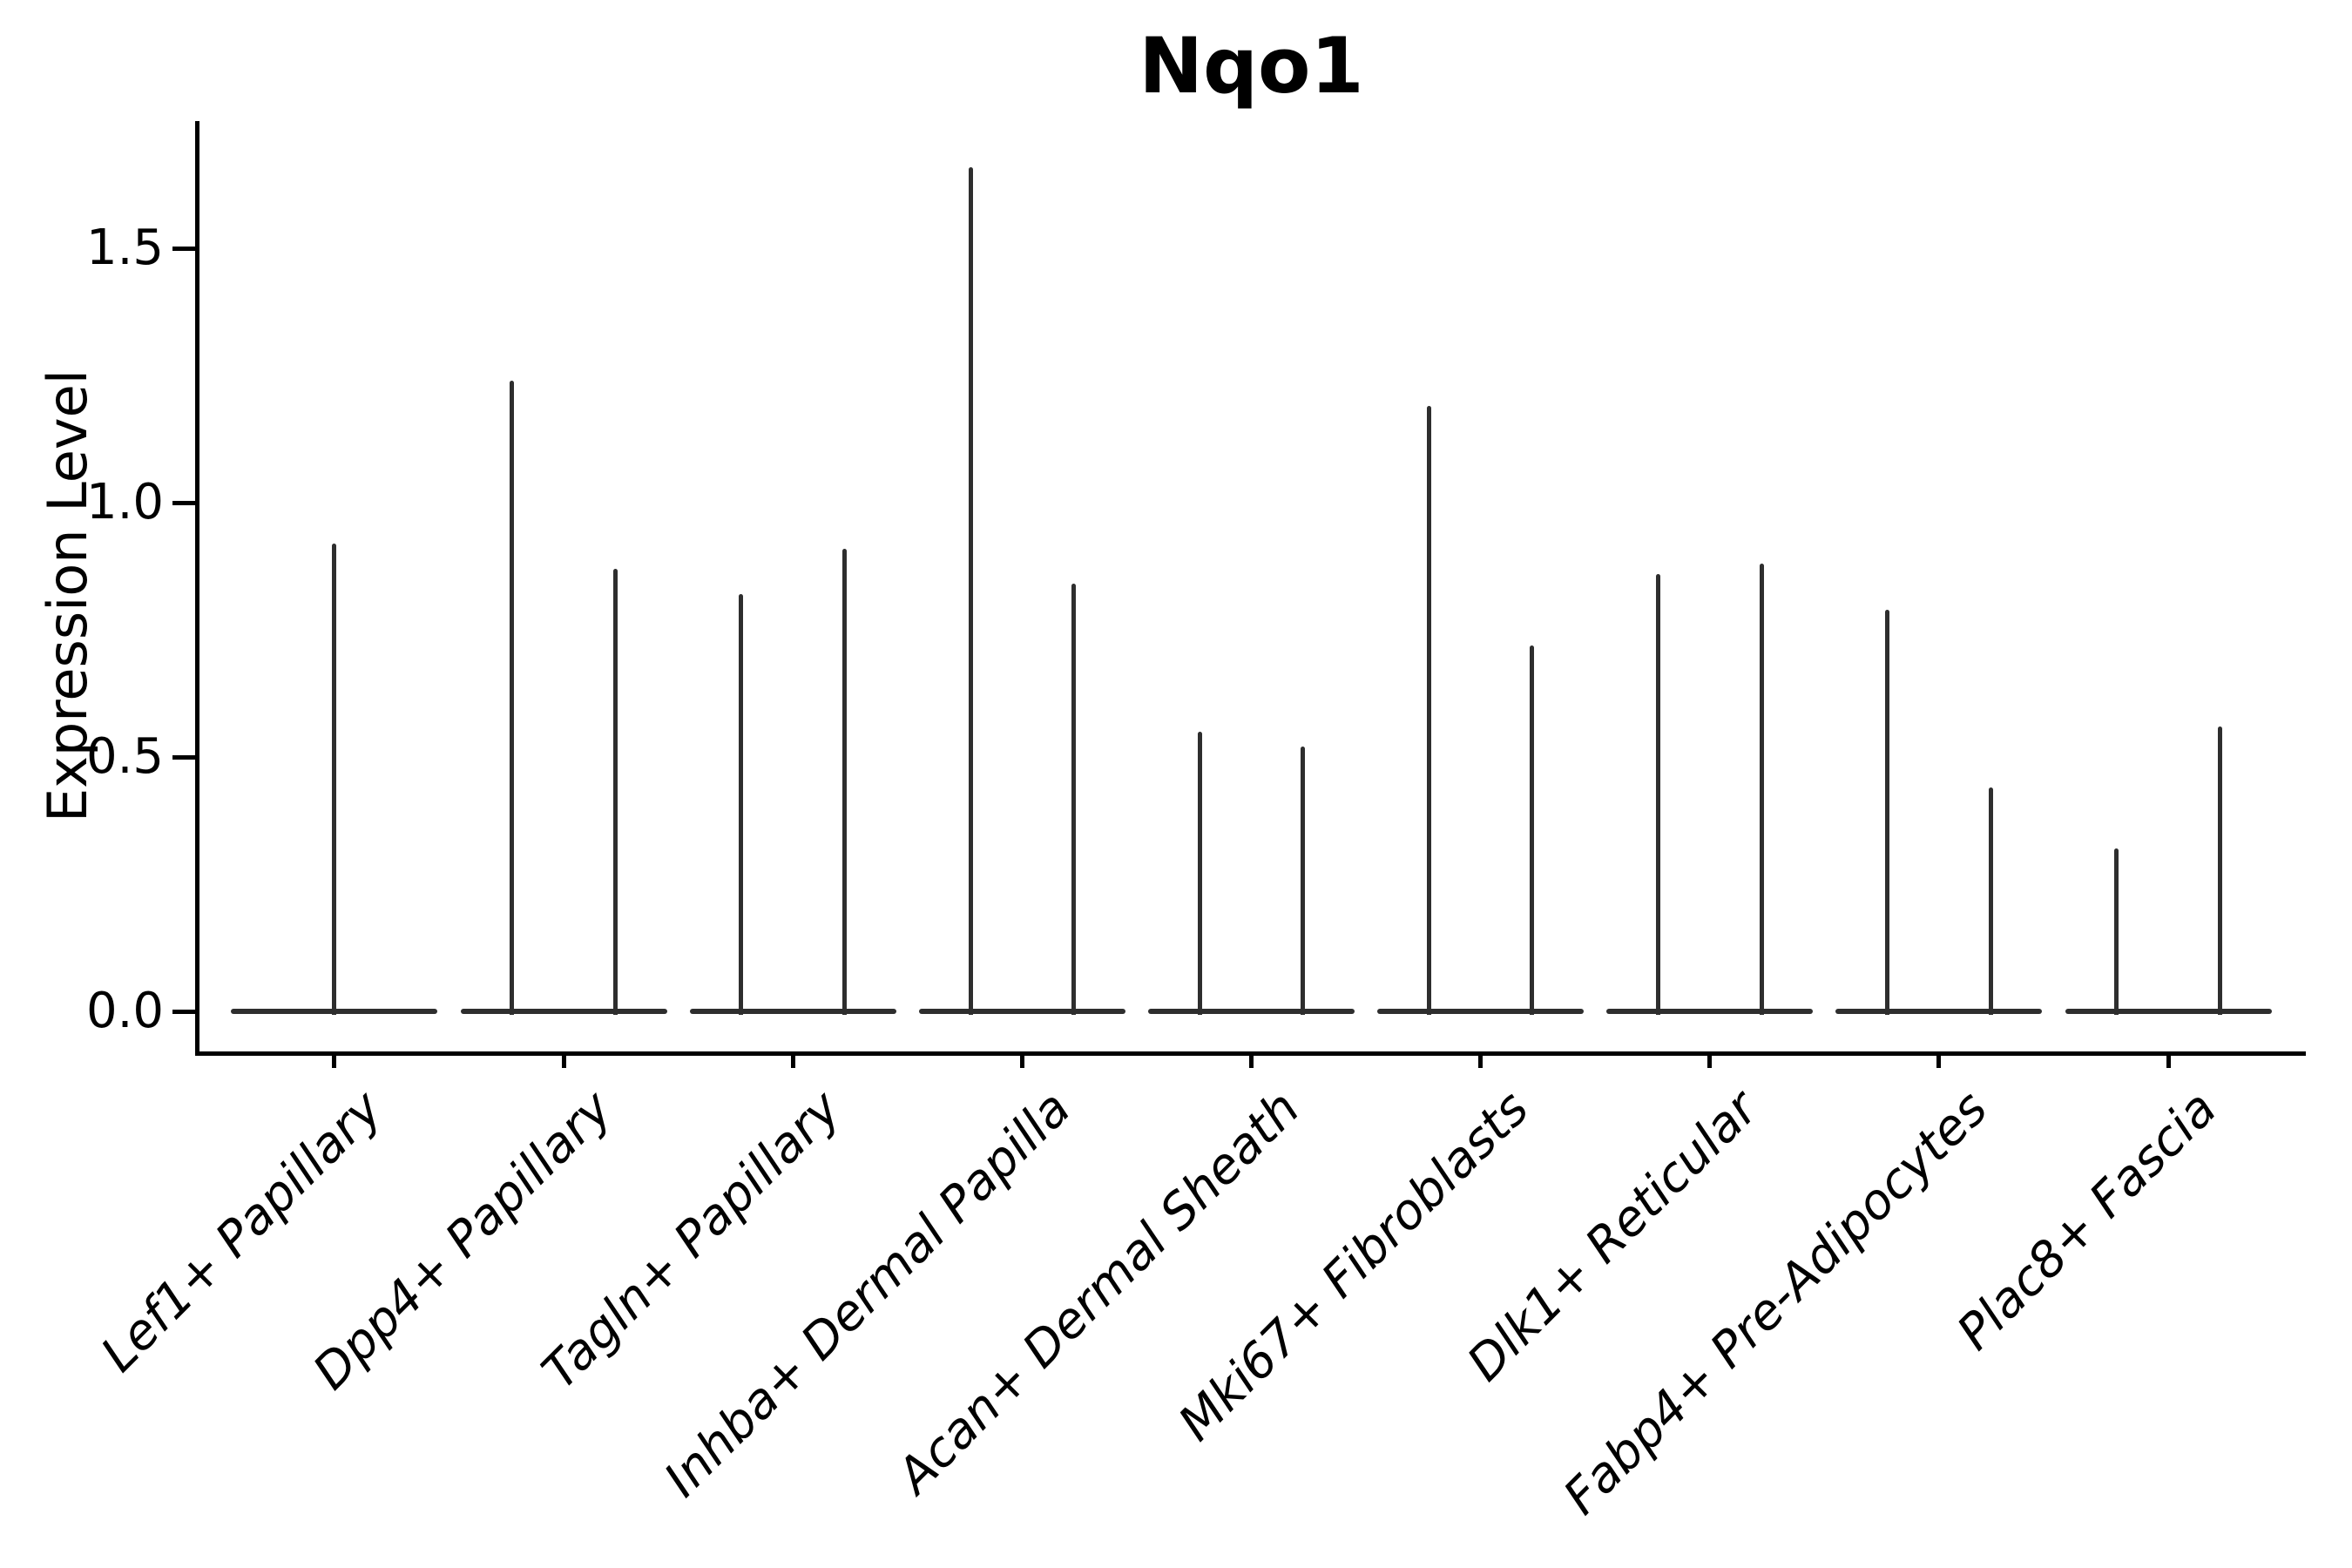  I want to click on y-tick-label: 1.5, so click(125, 248).